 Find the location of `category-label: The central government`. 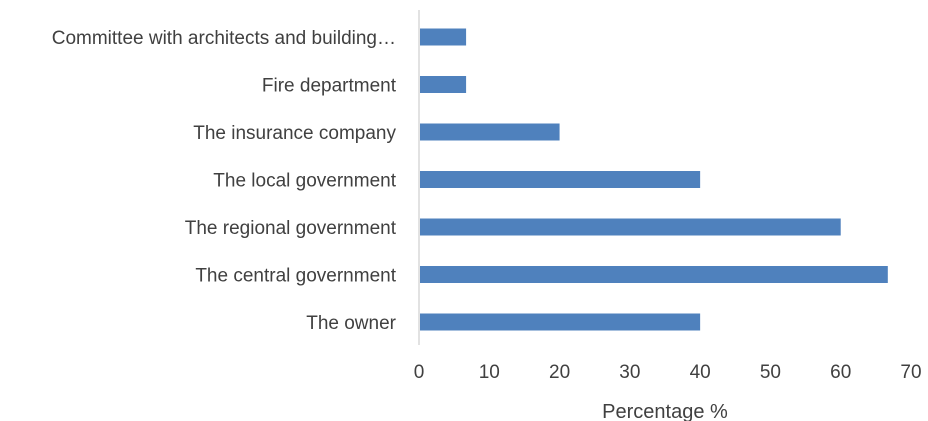

category-label: The central government is located at coordinates (295, 276).